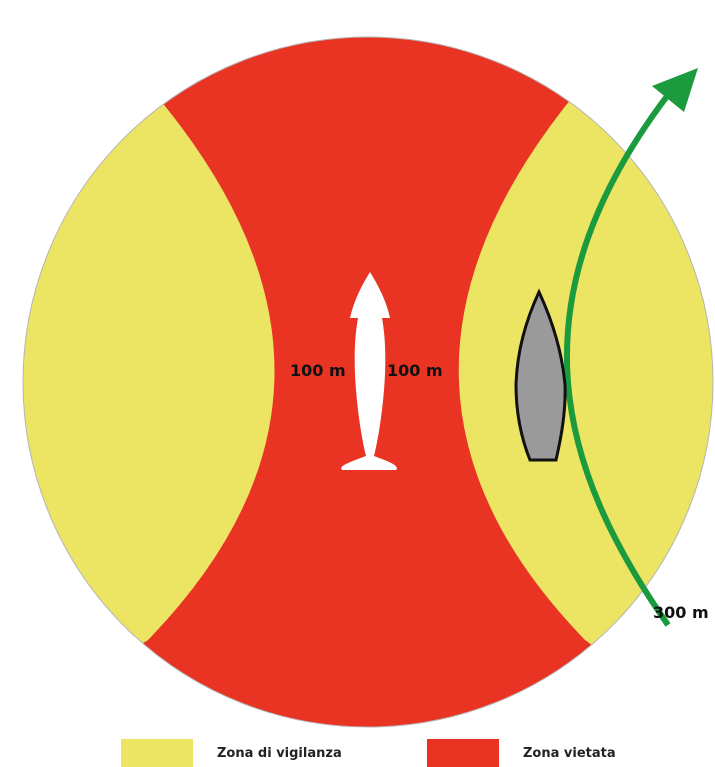 Image resolution: width=715 pixels, height=767 pixels. I want to click on whale-icon, so click(369, 371).